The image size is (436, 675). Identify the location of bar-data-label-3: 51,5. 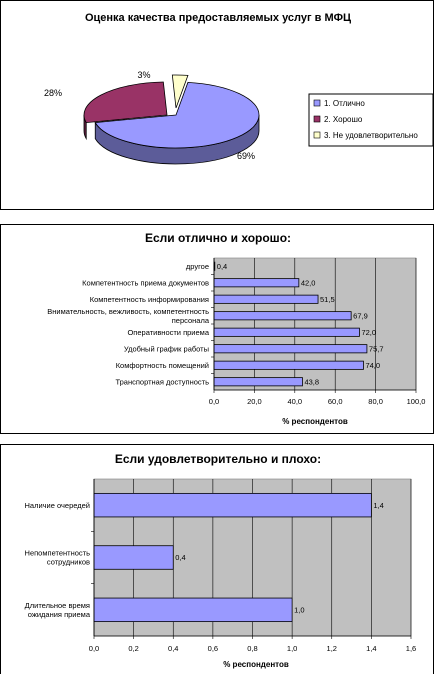
(327, 299).